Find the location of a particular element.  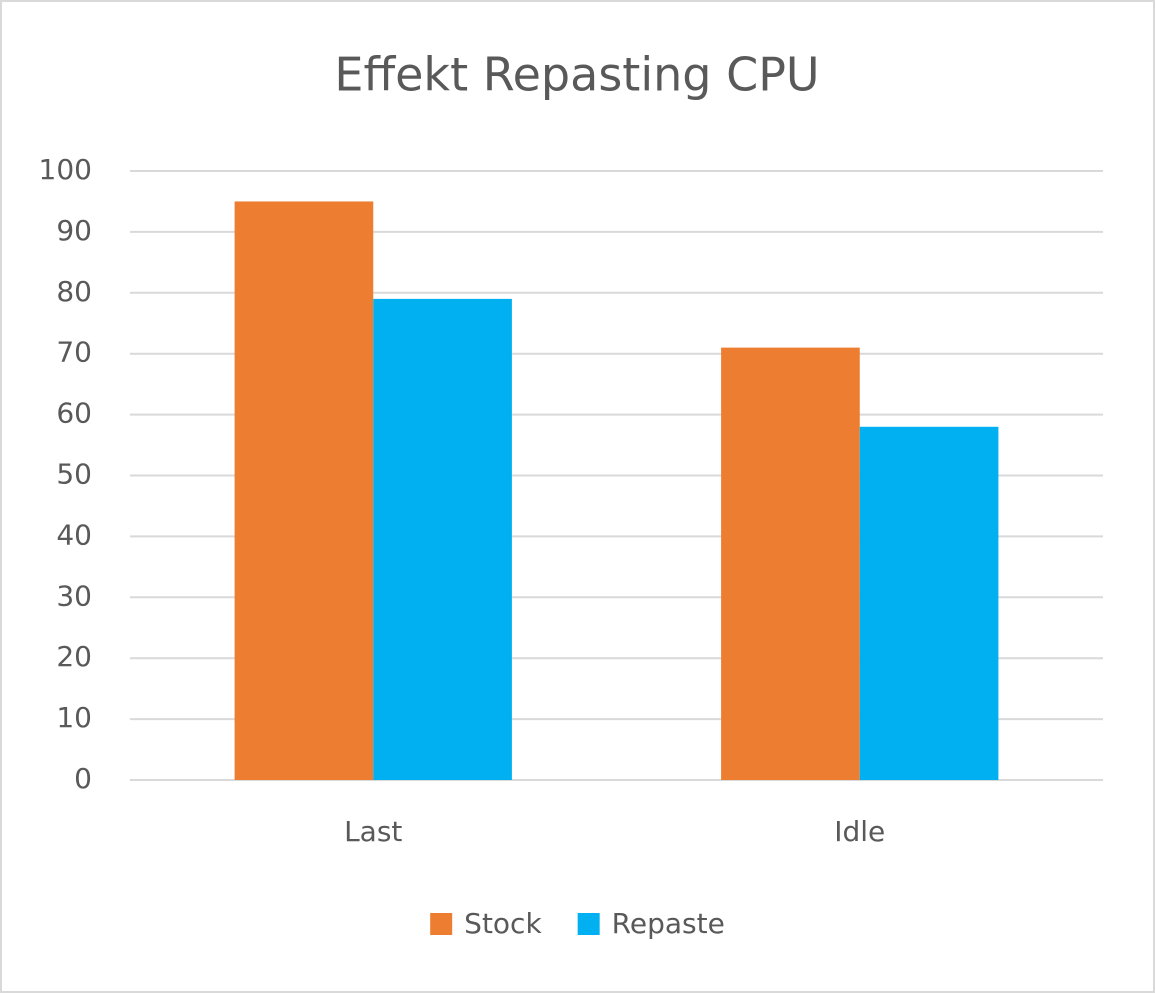

y-tick-label: 0 is located at coordinates (83, 778).